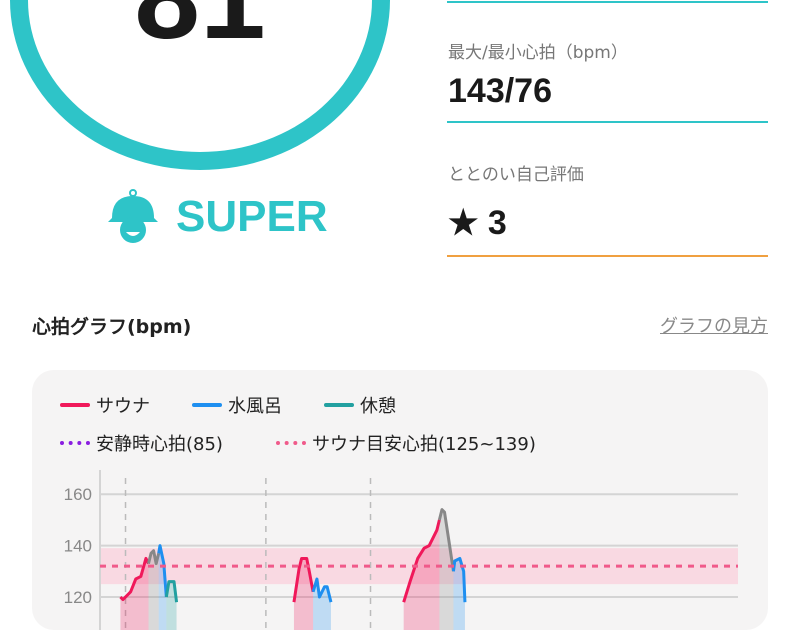 This screenshot has width=800, height=630. I want to click on grade-badge: SUPER, so click(216, 217).